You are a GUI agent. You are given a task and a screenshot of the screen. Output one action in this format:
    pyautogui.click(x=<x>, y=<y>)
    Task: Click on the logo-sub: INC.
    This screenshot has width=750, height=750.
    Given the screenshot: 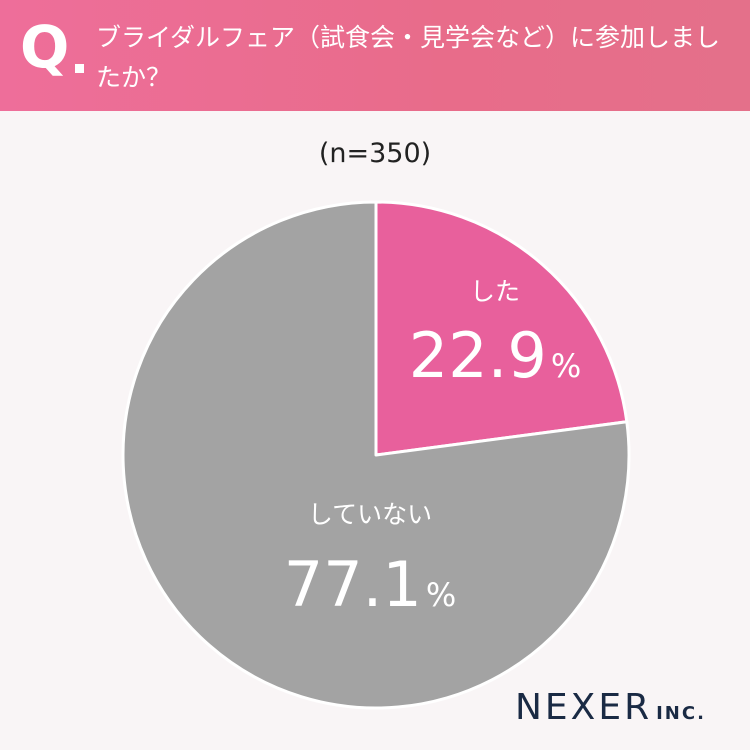 What is the action you would take?
    pyautogui.click(x=681, y=713)
    